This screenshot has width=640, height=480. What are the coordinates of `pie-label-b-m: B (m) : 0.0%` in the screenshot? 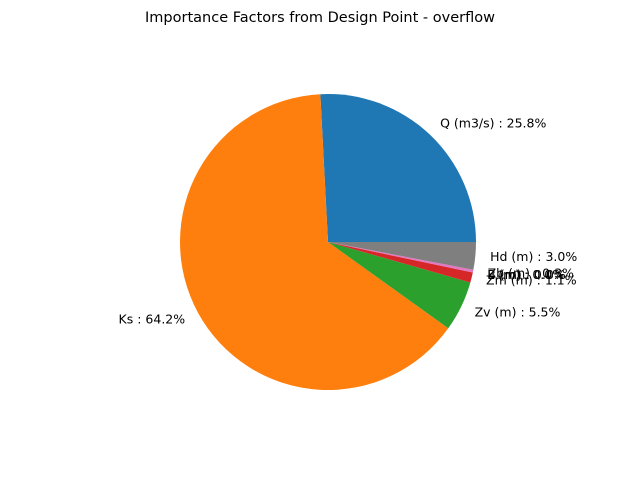 It's located at (526, 274).